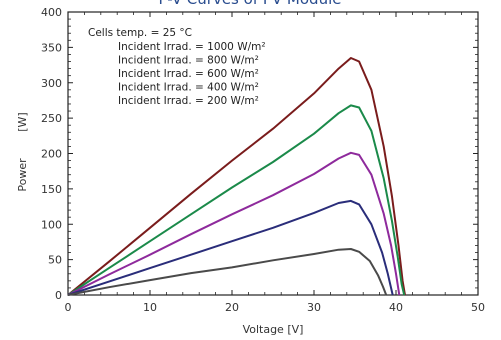  What do you see at coordinates (232, 307) in the screenshot?
I see `x-tick-label: 20` at bounding box center [232, 307].